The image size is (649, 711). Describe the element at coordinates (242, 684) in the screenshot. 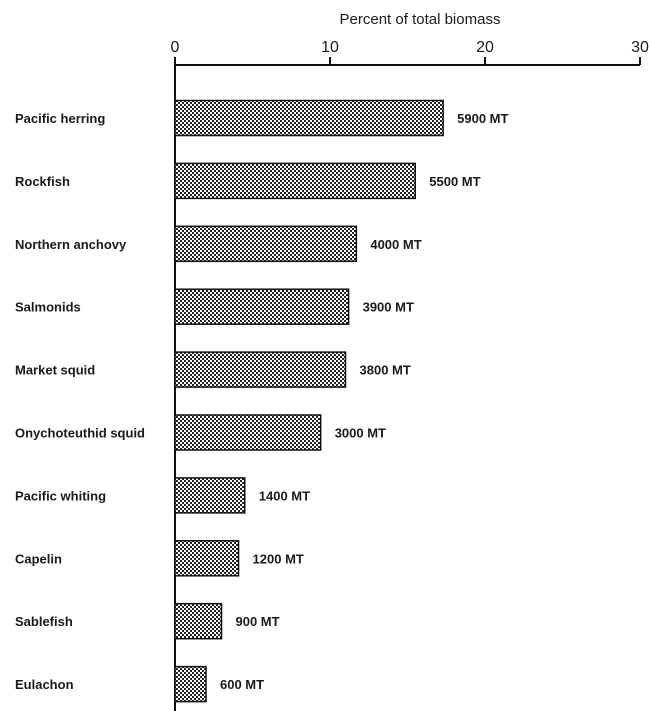

I see `bar-value-label: 600 MT` at that location.